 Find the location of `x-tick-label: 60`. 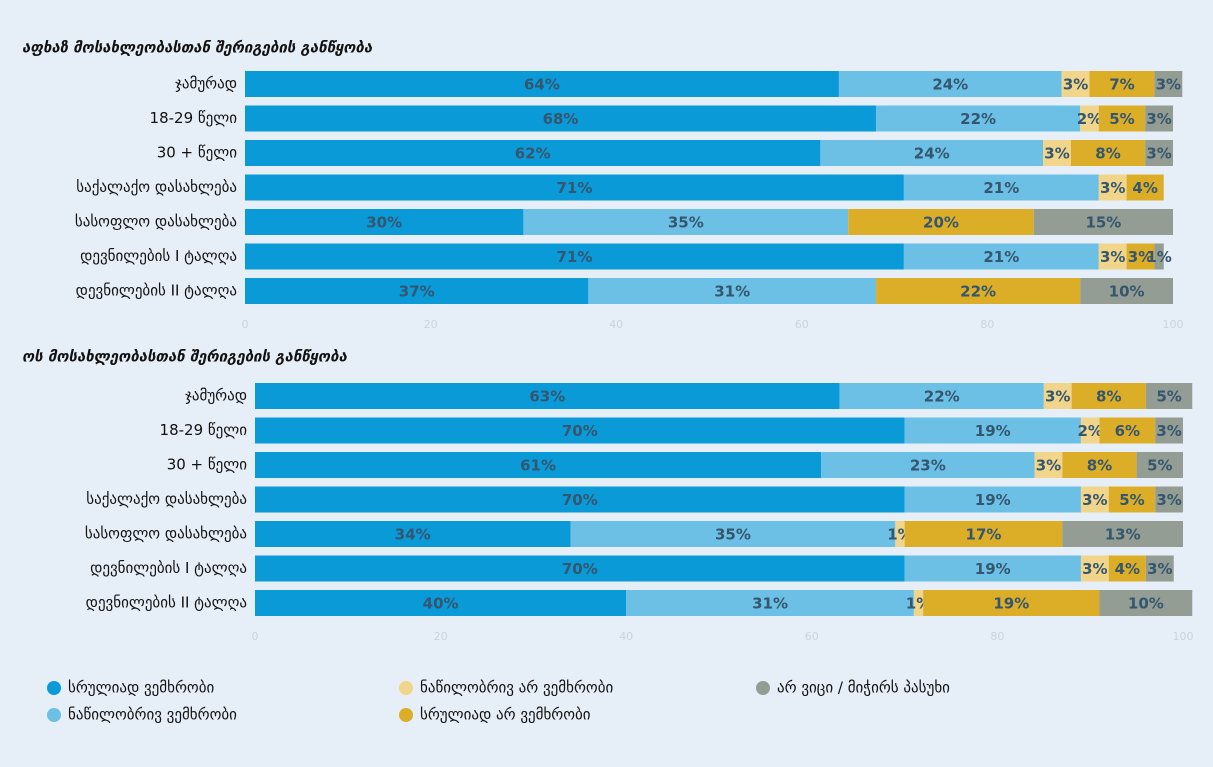

x-tick-label: 60 is located at coordinates (812, 636).